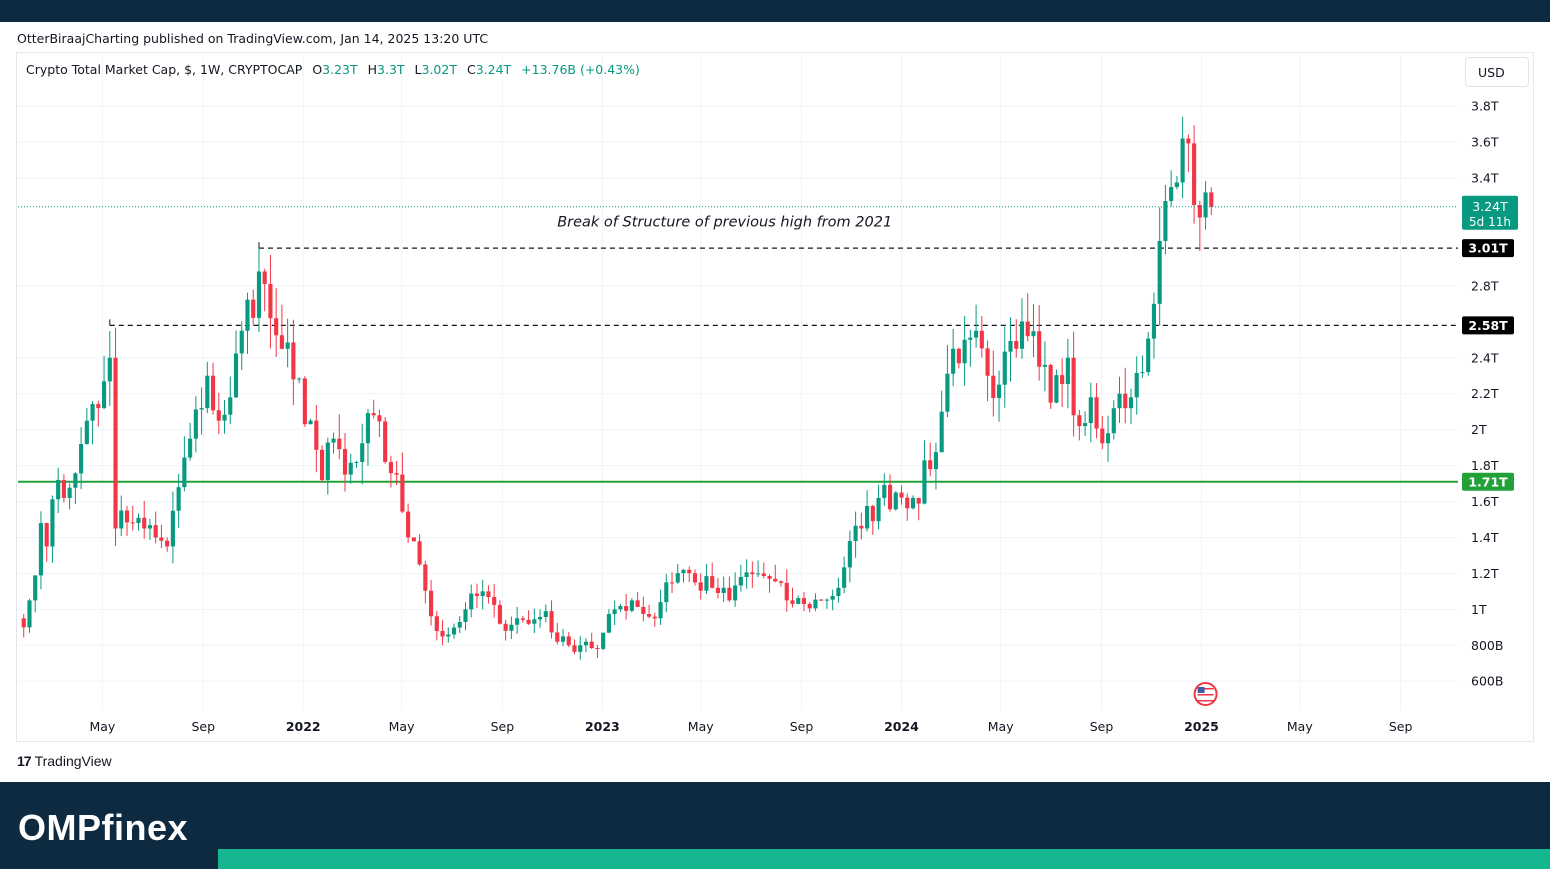 The image size is (1550, 869). What do you see at coordinates (1205, 694) in the screenshot?
I see `us-event-flag-icon` at bounding box center [1205, 694].